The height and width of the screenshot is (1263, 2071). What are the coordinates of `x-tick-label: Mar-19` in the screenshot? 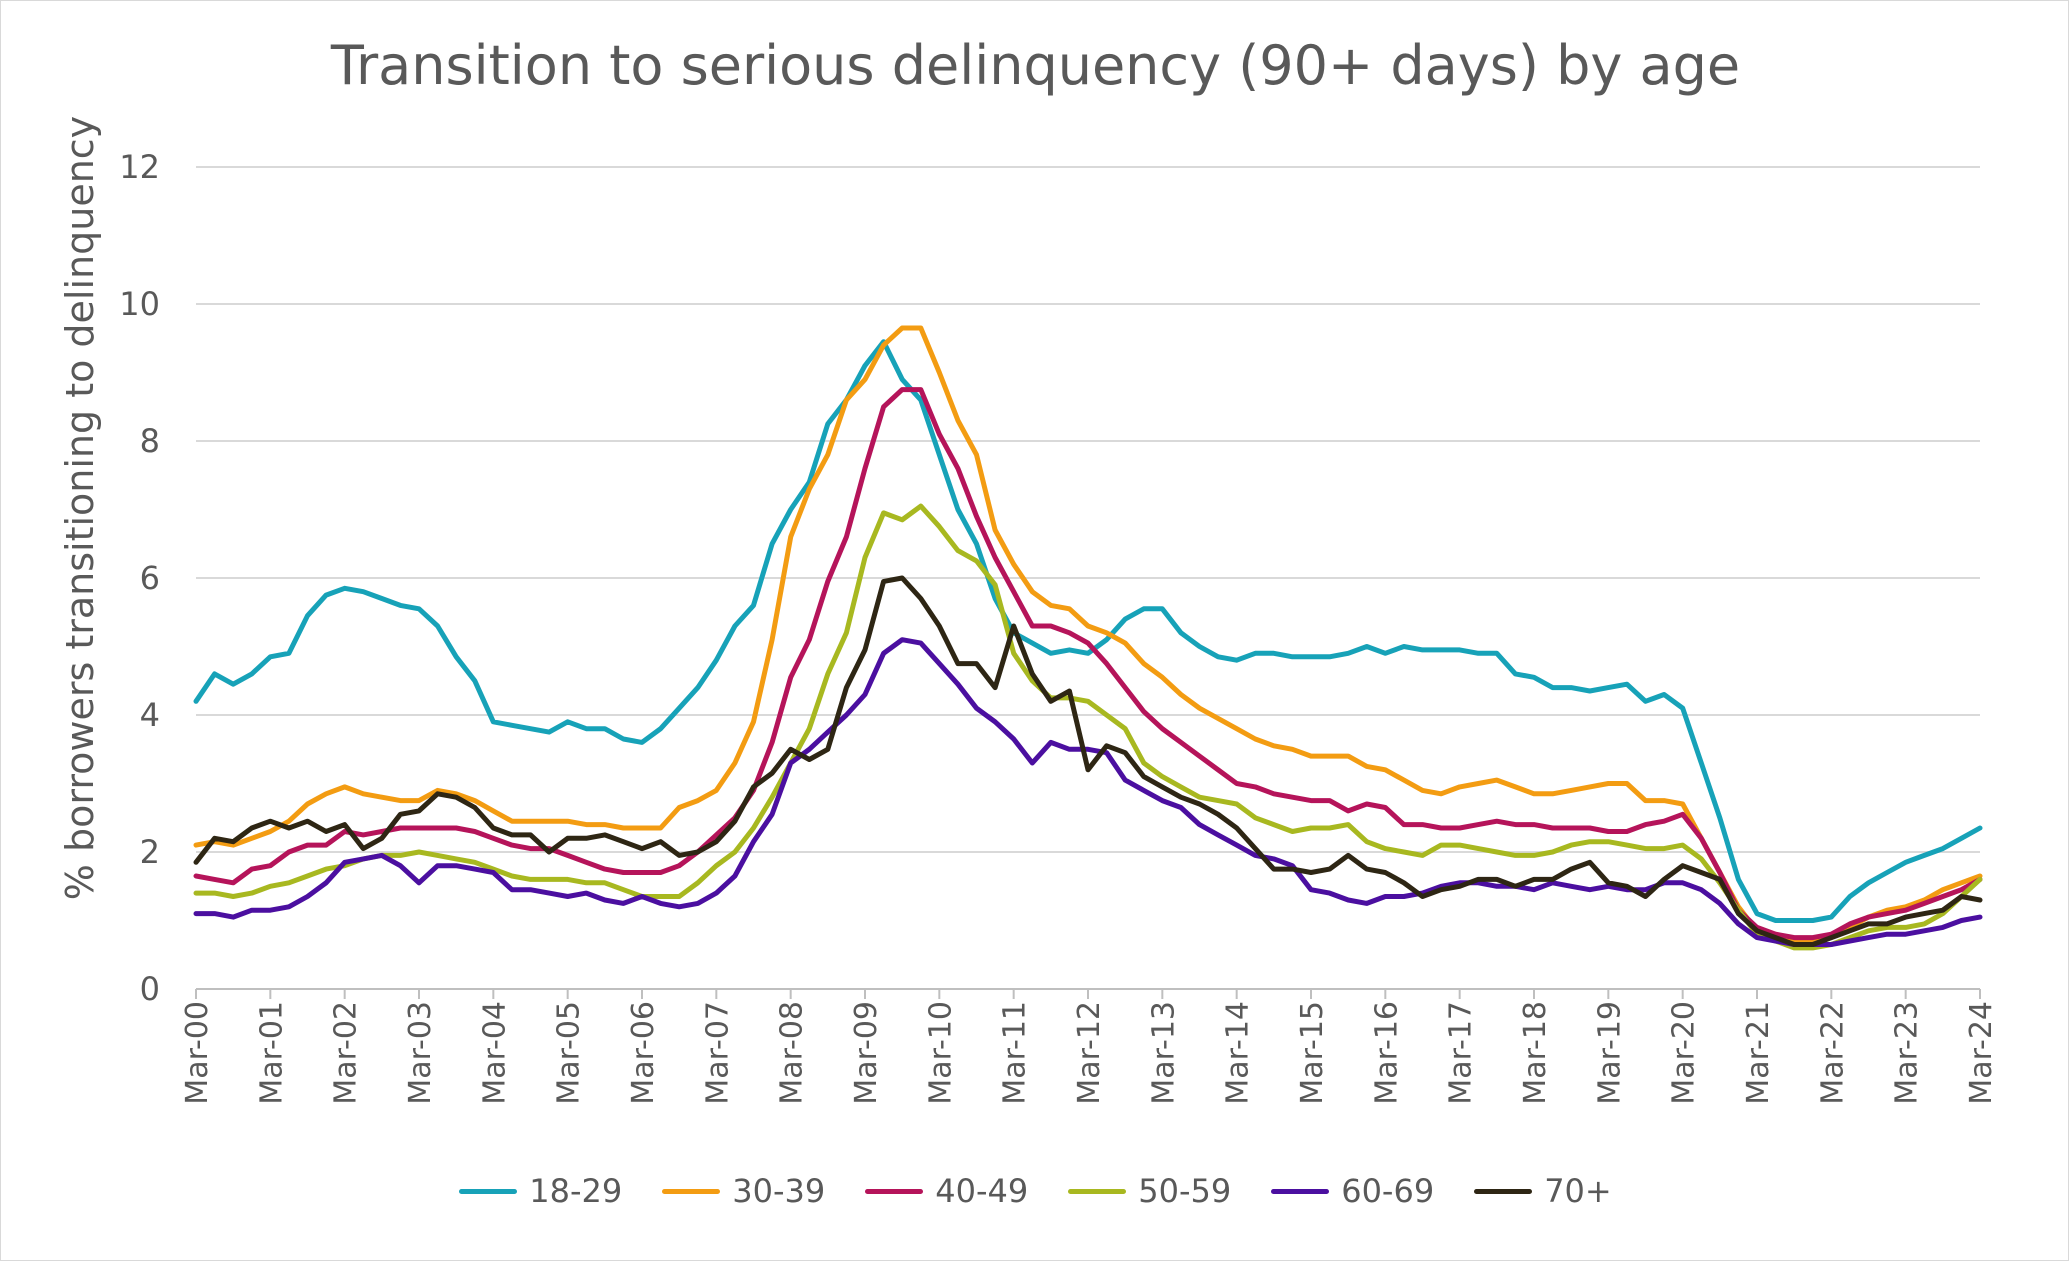 It's located at (1609, 1053).